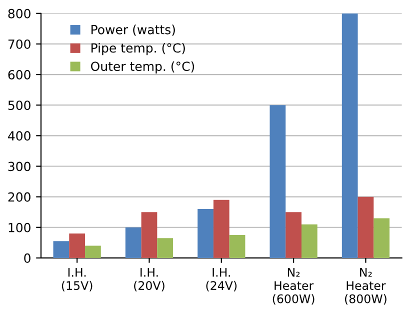  What do you see at coordinates (149, 280) in the screenshot?
I see `x-tick-label: I.H. (20V)` at bounding box center [149, 280].